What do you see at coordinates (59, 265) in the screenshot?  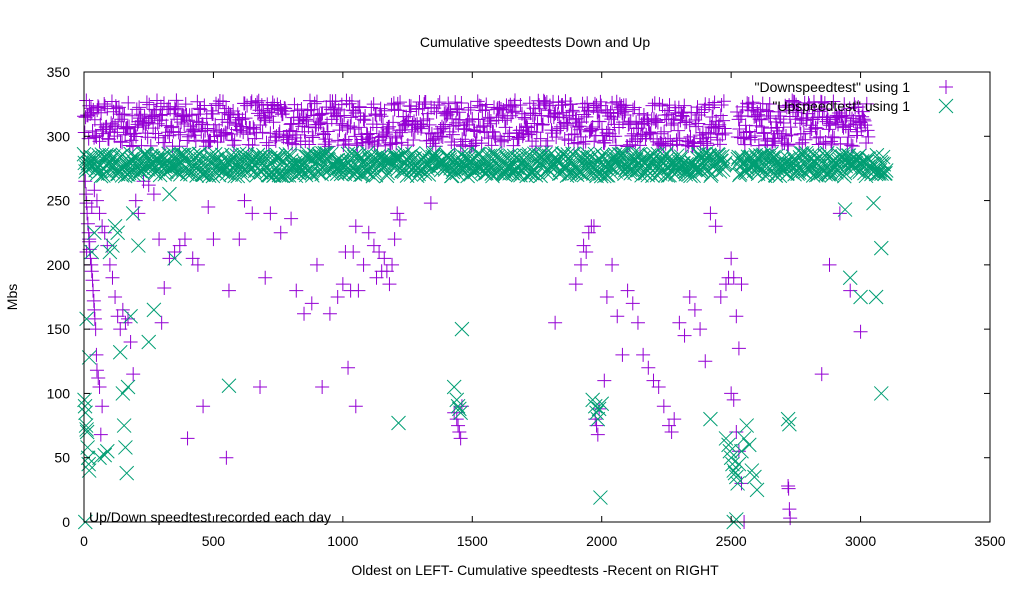 I see `y-tick-label: 200` at bounding box center [59, 265].